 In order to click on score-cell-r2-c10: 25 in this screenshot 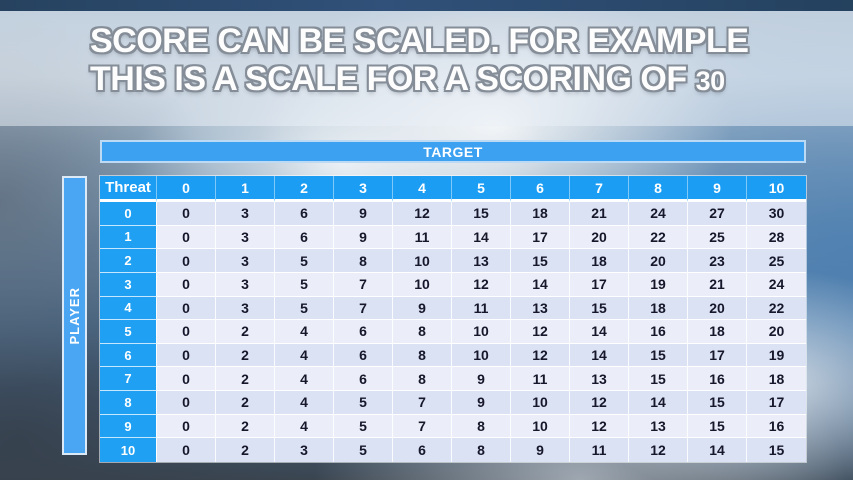, I will do `click(776, 261)`.